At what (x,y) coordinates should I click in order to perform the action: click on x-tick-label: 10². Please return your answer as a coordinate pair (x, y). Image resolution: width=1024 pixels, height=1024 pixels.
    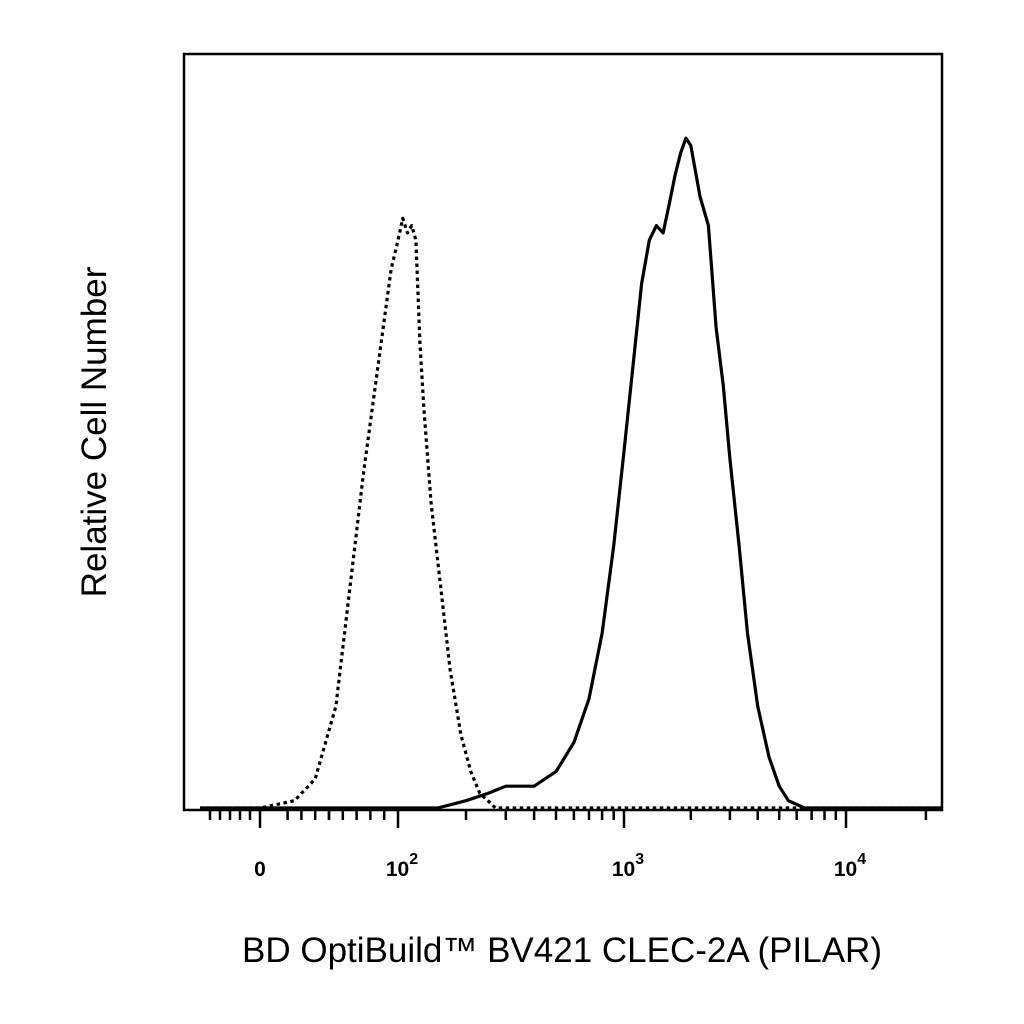
    Looking at the image, I should click on (402, 866).